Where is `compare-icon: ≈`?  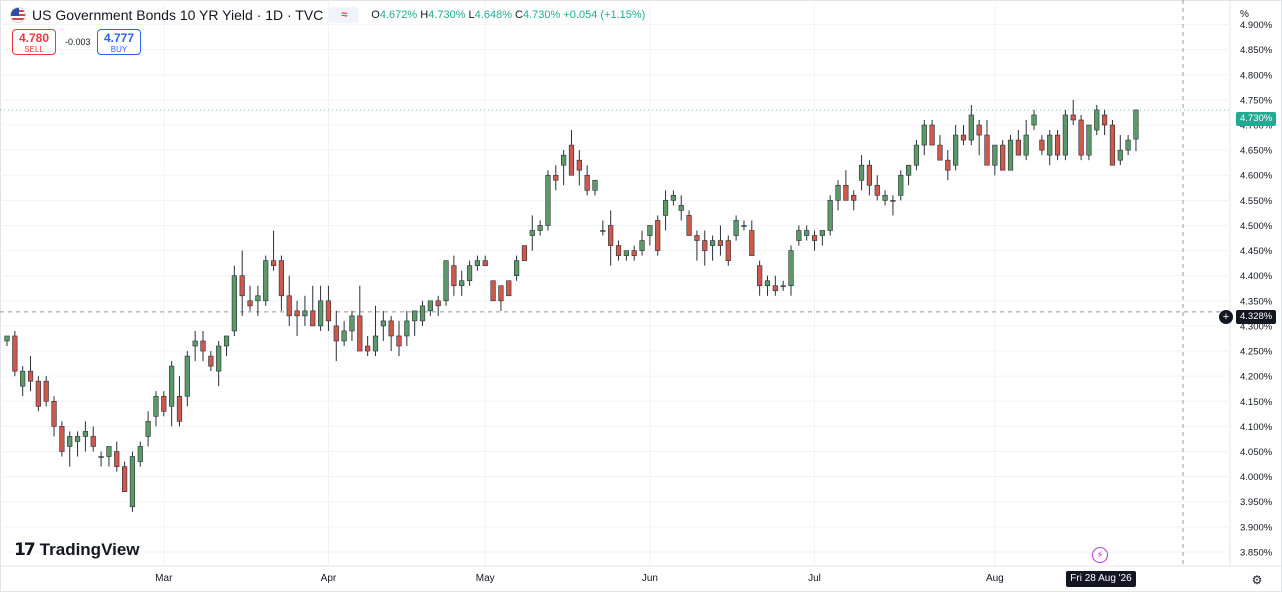
compare-icon: ≈ is located at coordinates (344, 15).